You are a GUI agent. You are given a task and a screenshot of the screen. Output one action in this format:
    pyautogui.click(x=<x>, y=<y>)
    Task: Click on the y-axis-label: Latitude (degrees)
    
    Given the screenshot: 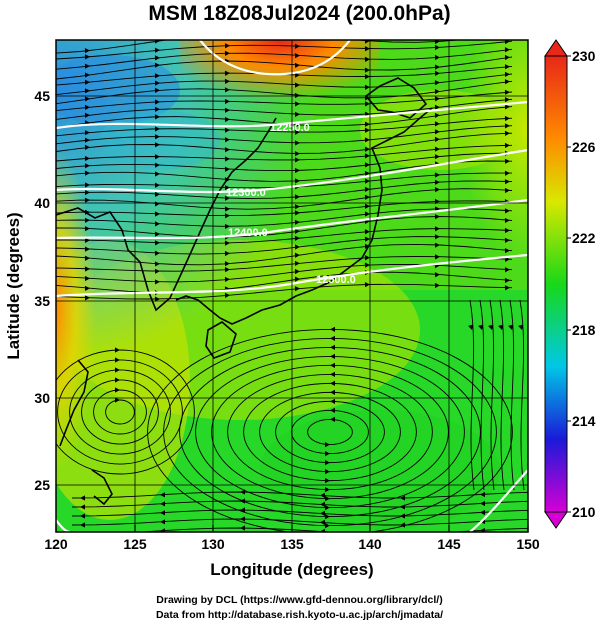 What is the action you would take?
    pyautogui.click(x=13, y=285)
    